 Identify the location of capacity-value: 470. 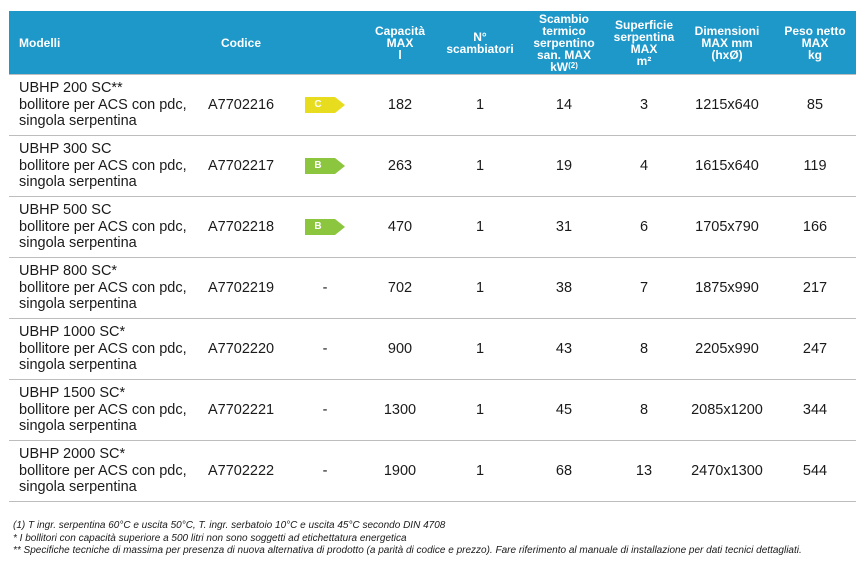
(400, 227).